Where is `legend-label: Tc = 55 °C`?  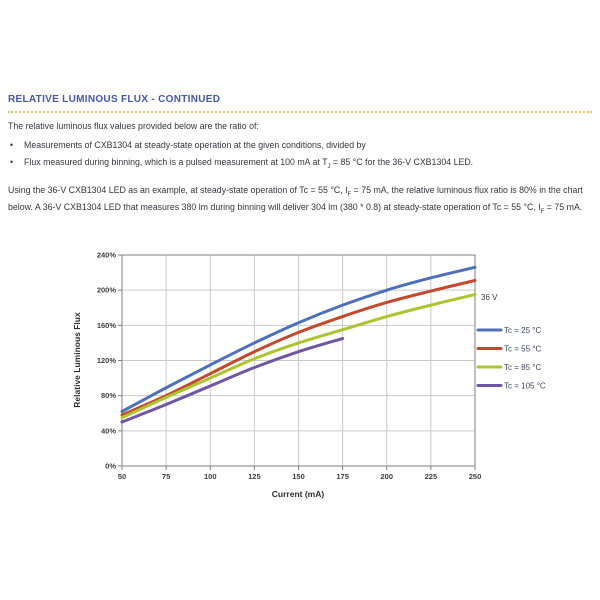 legend-label: Tc = 55 °C is located at coordinates (522, 349).